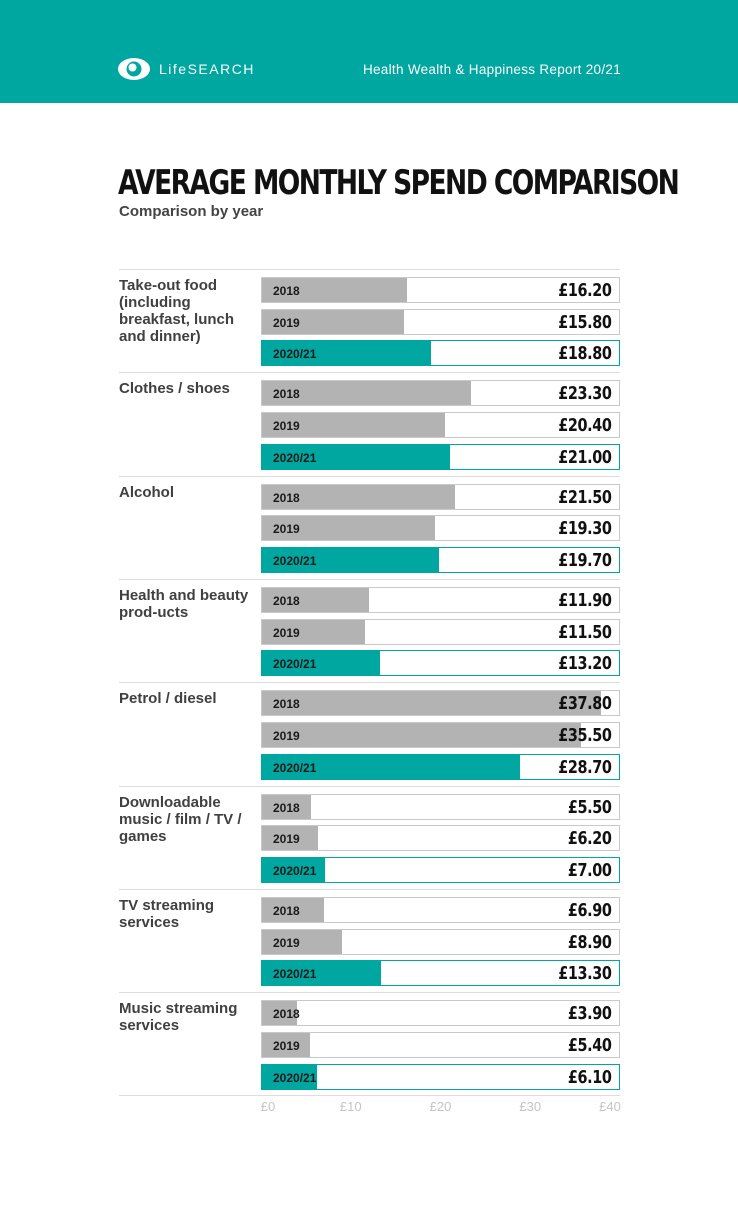  What do you see at coordinates (268, 1106) in the screenshot?
I see `x-tick-label: £0` at bounding box center [268, 1106].